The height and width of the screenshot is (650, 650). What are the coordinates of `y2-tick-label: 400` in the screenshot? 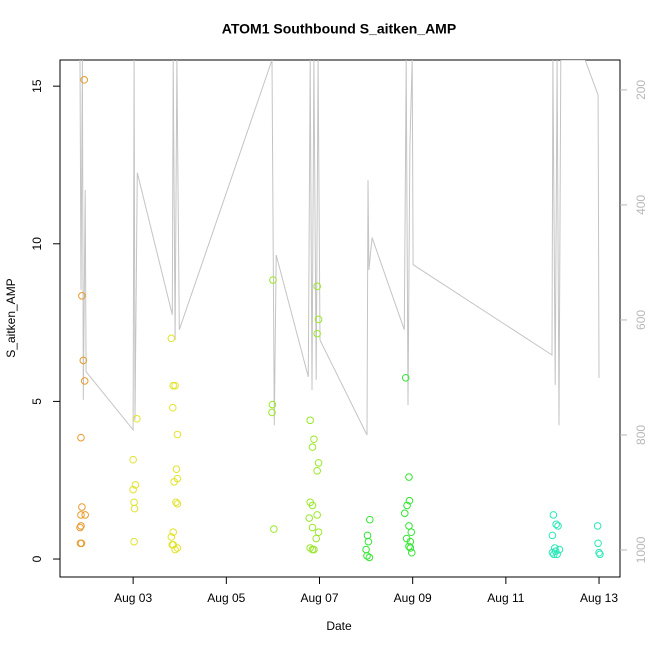 It's located at (641, 205).